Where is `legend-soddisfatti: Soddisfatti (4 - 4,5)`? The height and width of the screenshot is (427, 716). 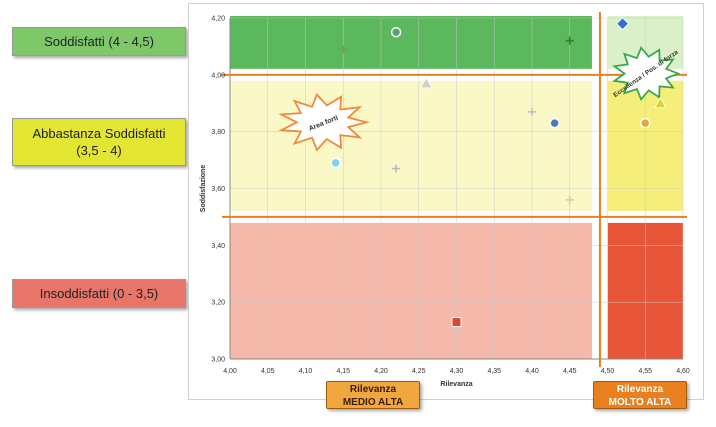
legend-soddisfatti: Soddisfatti (4 - 4,5) is located at coordinates (99, 41).